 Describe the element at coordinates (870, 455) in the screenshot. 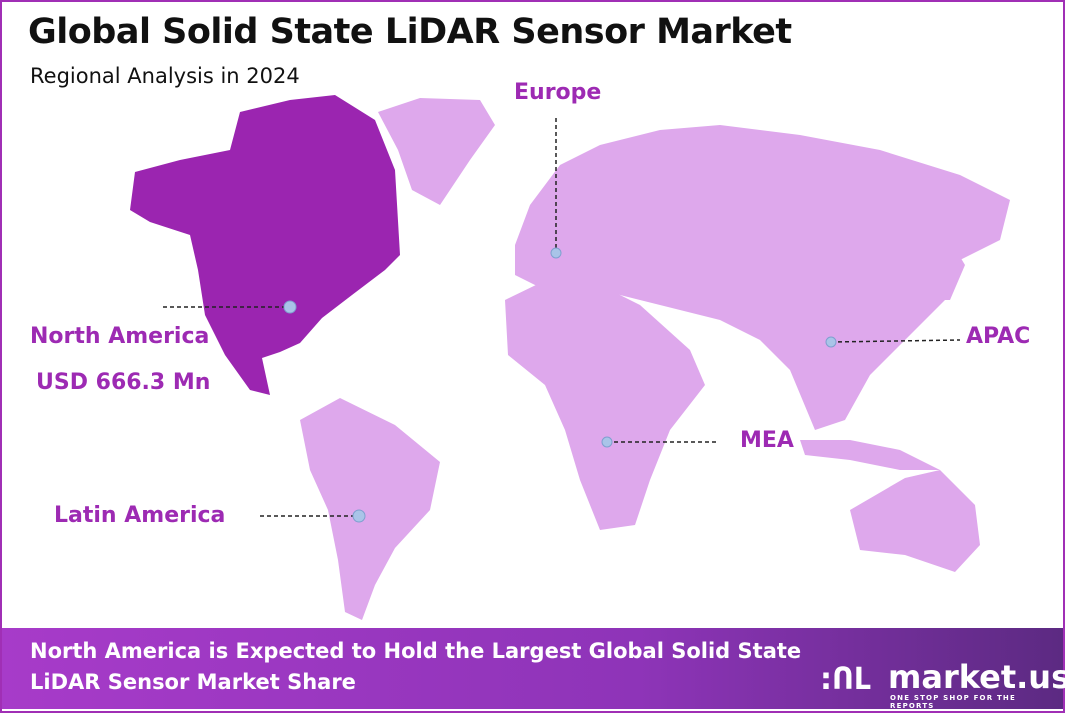

I see `indonesia` at that location.